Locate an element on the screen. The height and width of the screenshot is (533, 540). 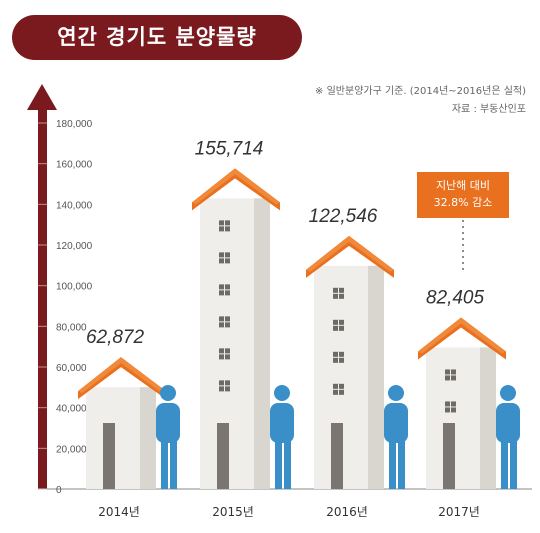
x-tick-label: 2016년 is located at coordinates (347, 512).